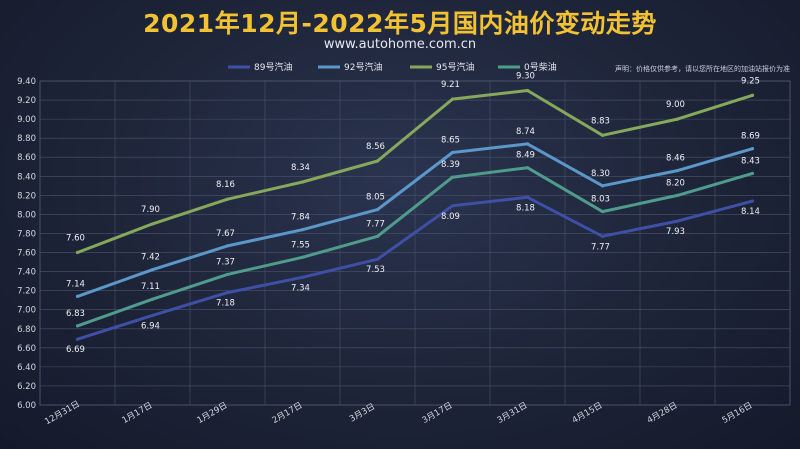  Describe the element at coordinates (225, 304) in the screenshot. I see `data-label-0-2: 7.18` at that location.